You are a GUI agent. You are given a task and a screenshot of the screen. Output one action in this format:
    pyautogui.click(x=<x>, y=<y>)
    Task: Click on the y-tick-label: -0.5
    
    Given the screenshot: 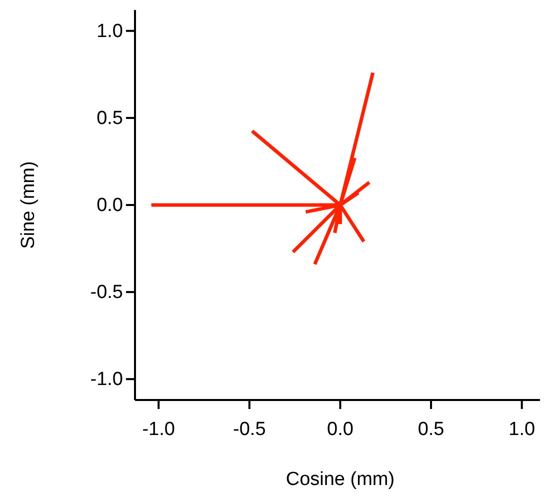 What is the action you would take?
    pyautogui.click(x=106, y=293)
    